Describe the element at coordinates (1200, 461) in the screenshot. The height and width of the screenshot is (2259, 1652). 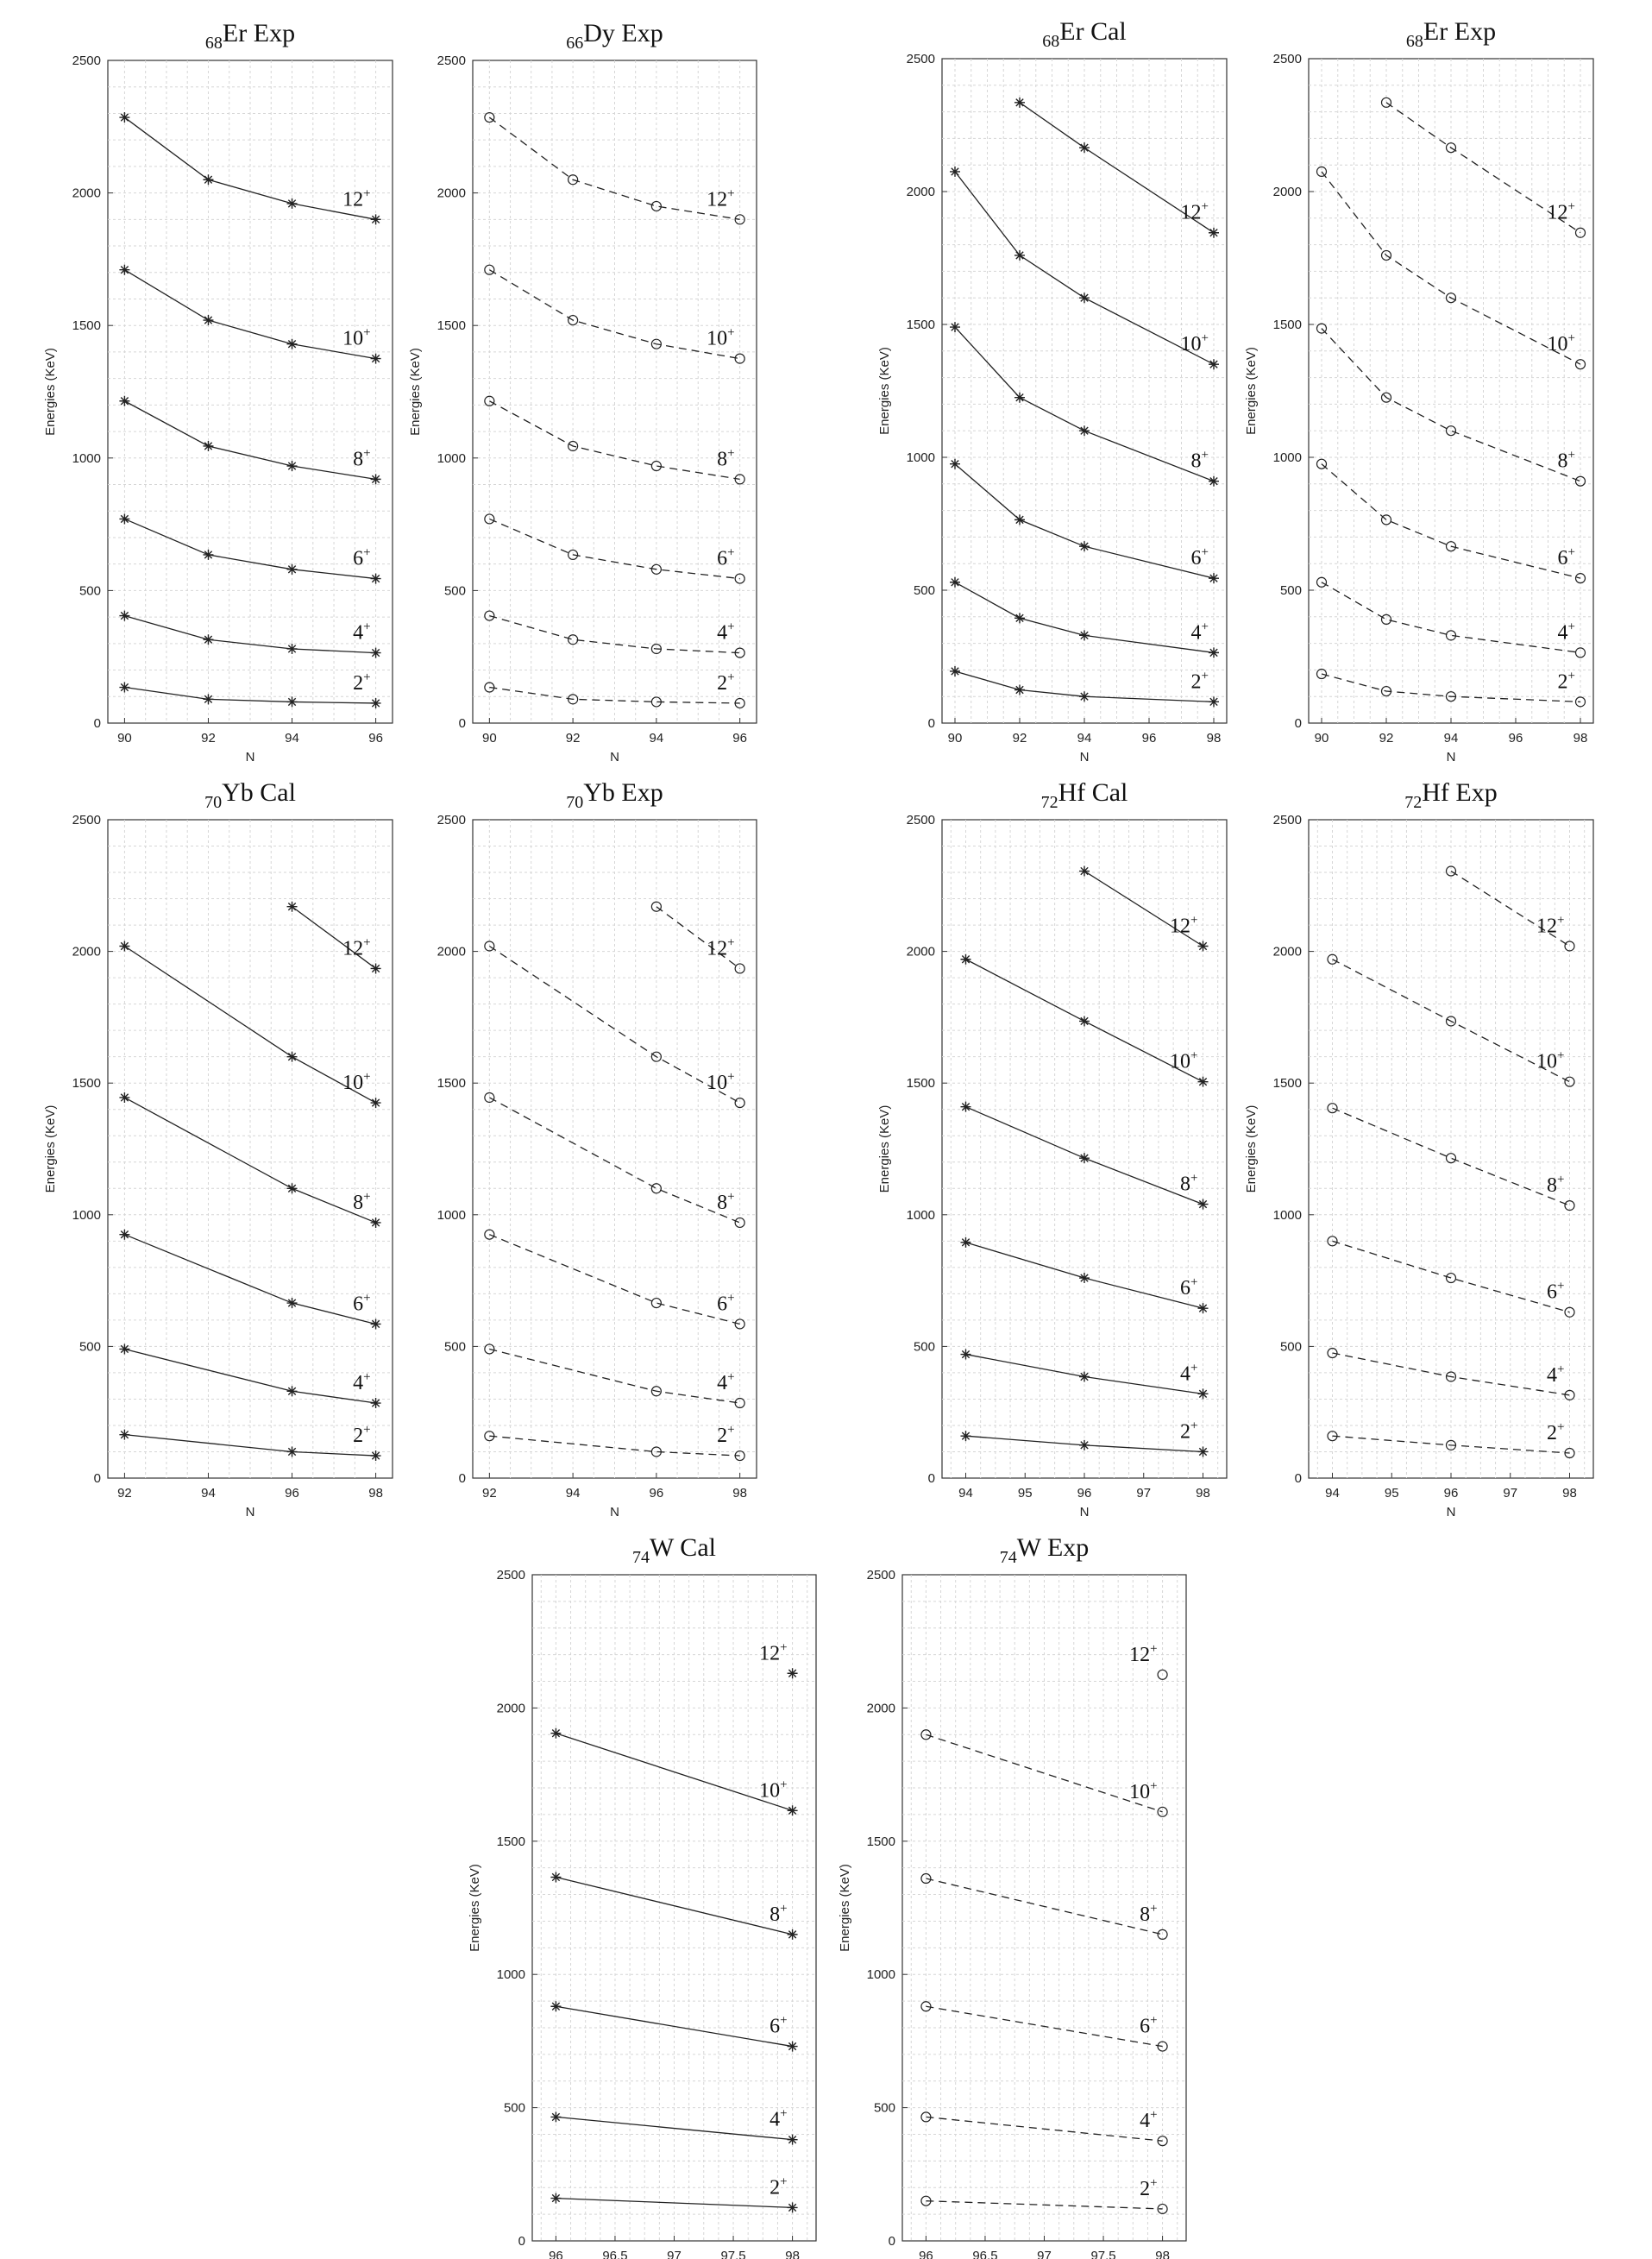
I see `level-label: 8+` at that location.